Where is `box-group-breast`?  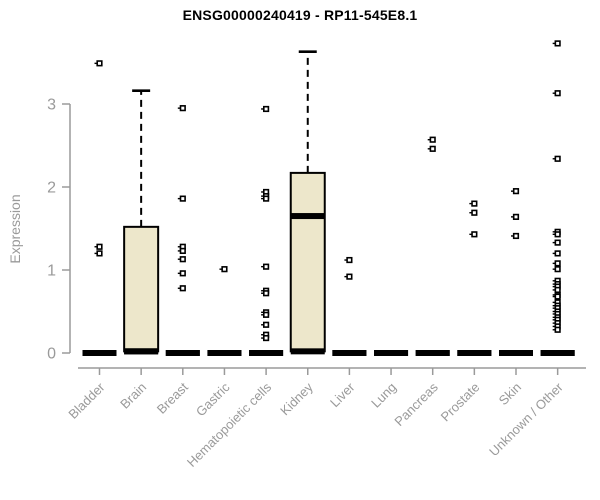
box-group-breast is located at coordinates (182, 230).